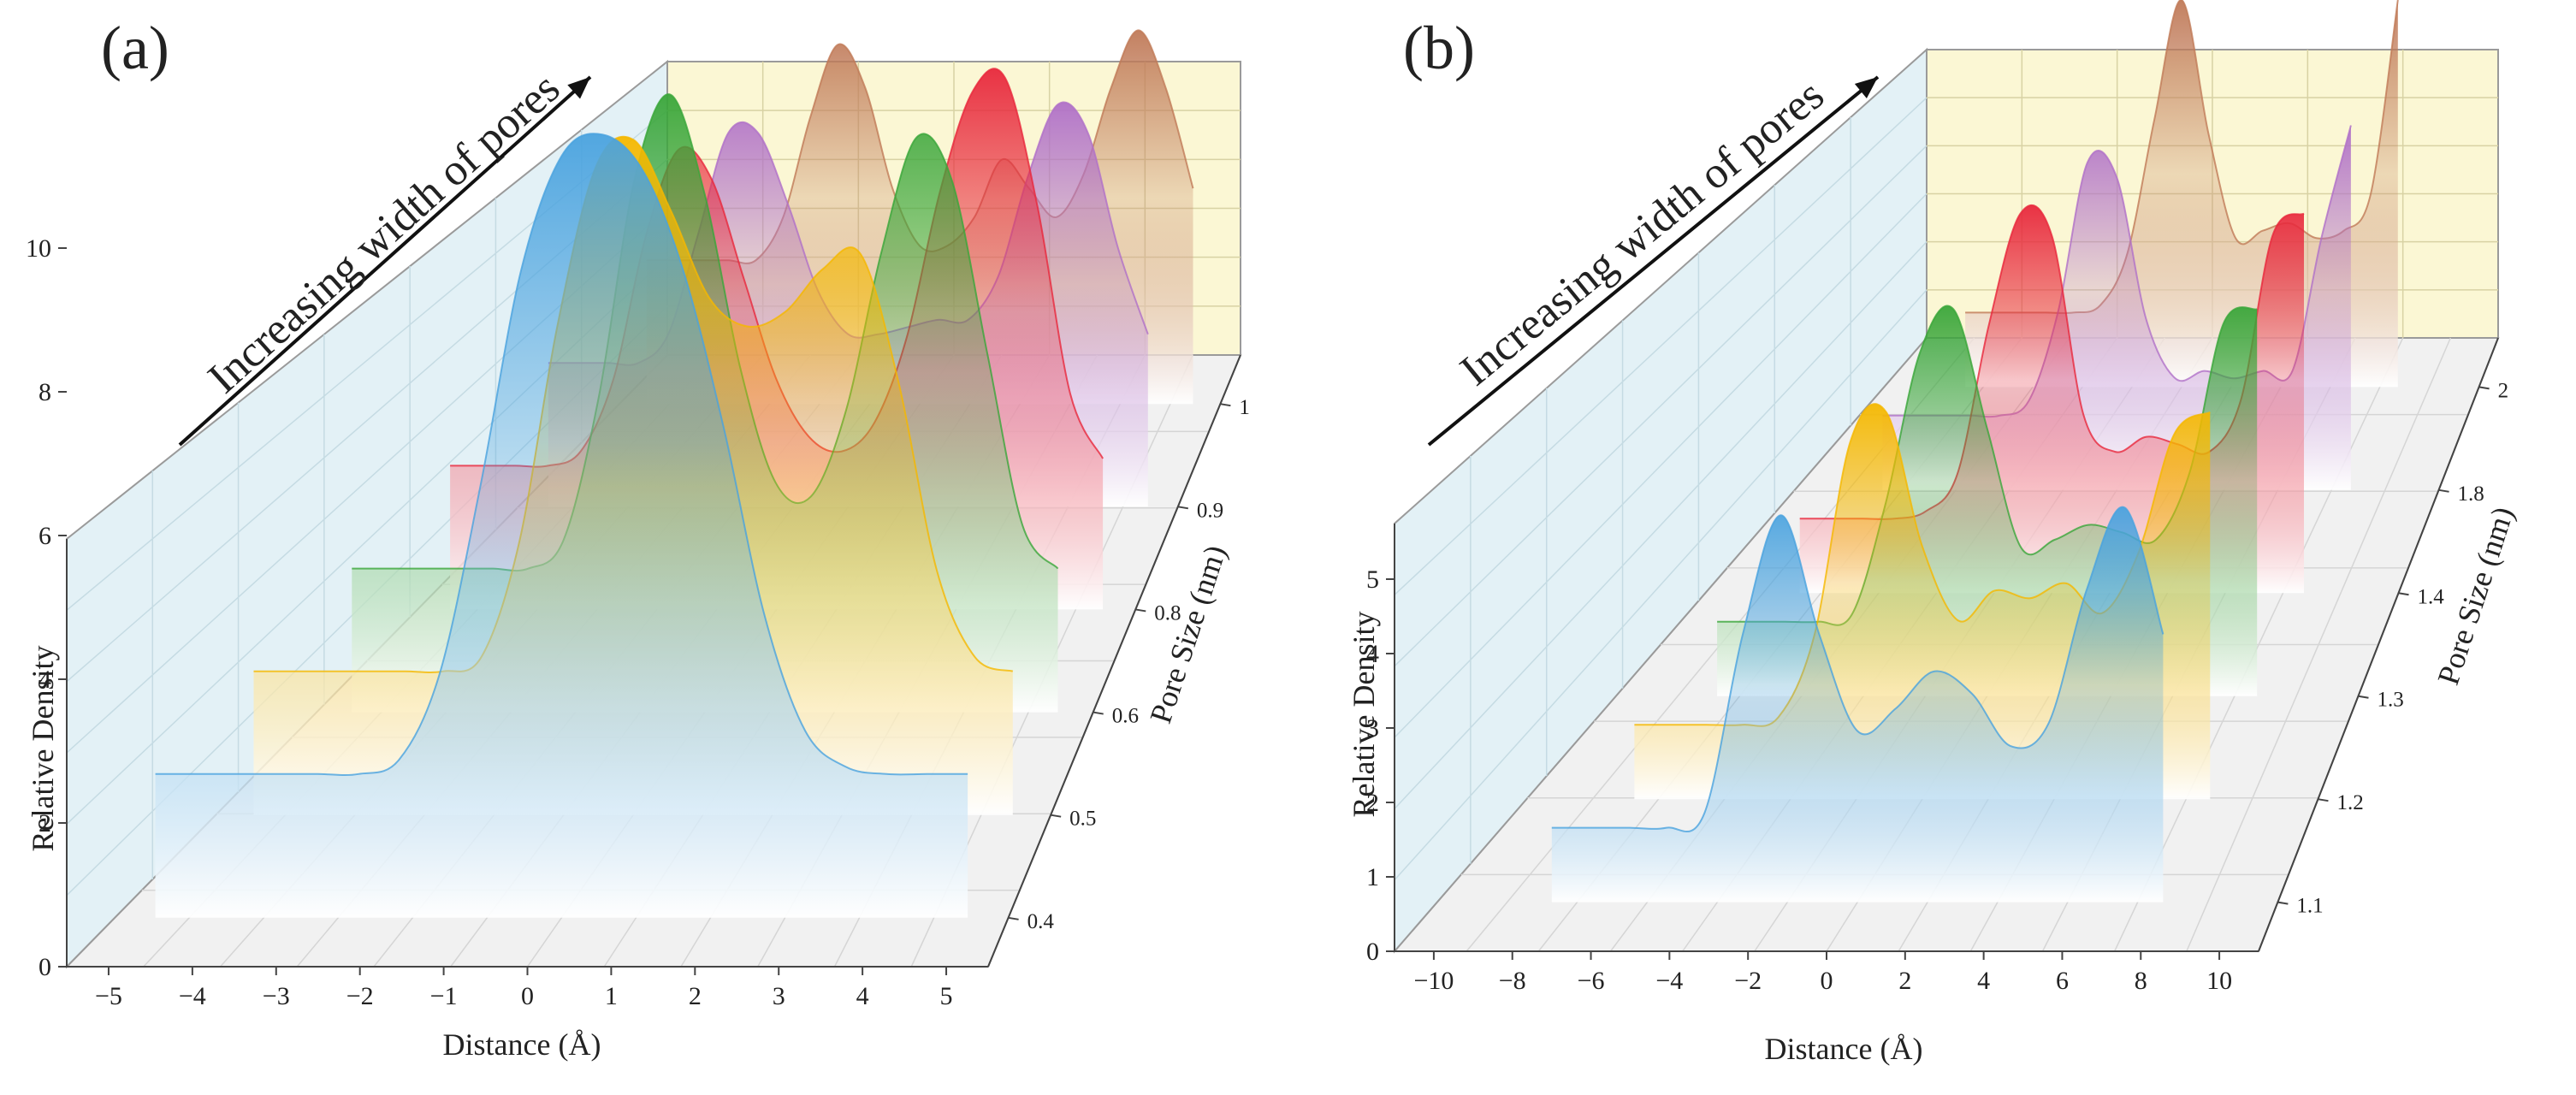 This screenshot has height=1095, width=2576. I want to click on x-tick-label: −3, so click(276, 996).